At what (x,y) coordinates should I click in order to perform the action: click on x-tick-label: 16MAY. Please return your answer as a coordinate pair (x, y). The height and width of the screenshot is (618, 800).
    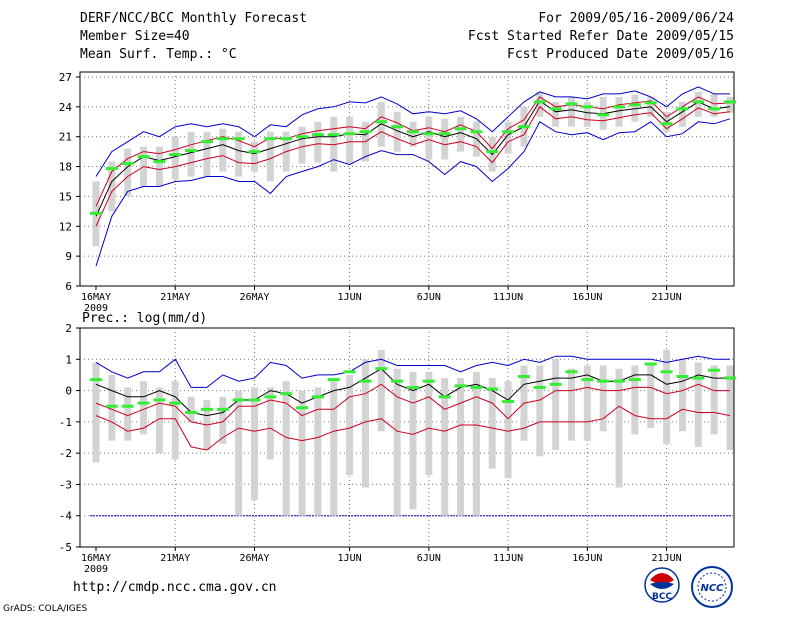
    Looking at the image, I should click on (96, 297).